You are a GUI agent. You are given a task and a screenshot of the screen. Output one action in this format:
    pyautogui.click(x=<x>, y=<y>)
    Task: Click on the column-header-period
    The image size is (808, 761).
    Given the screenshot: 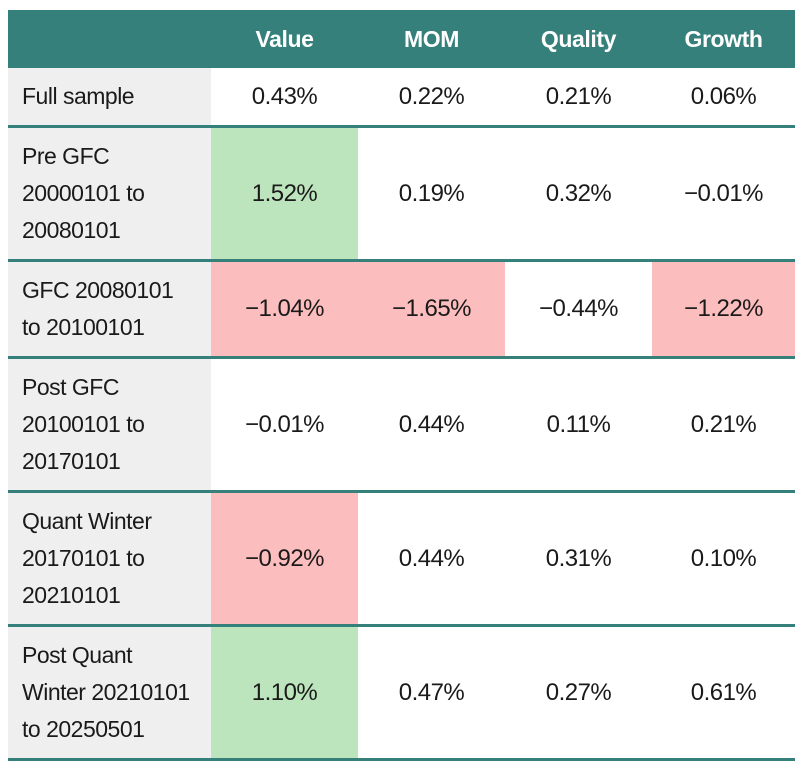 What is the action you would take?
    pyautogui.click(x=109, y=39)
    